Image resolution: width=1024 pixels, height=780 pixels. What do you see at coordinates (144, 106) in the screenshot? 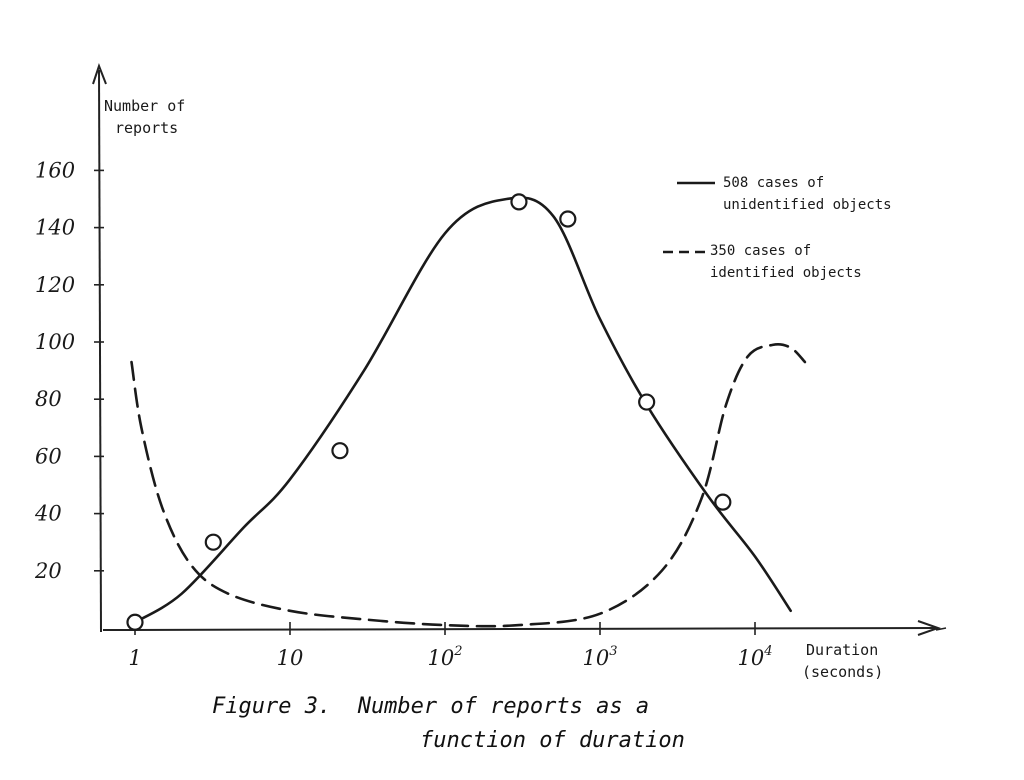
I see `y-axis-label-line: Number of` at bounding box center [144, 106].